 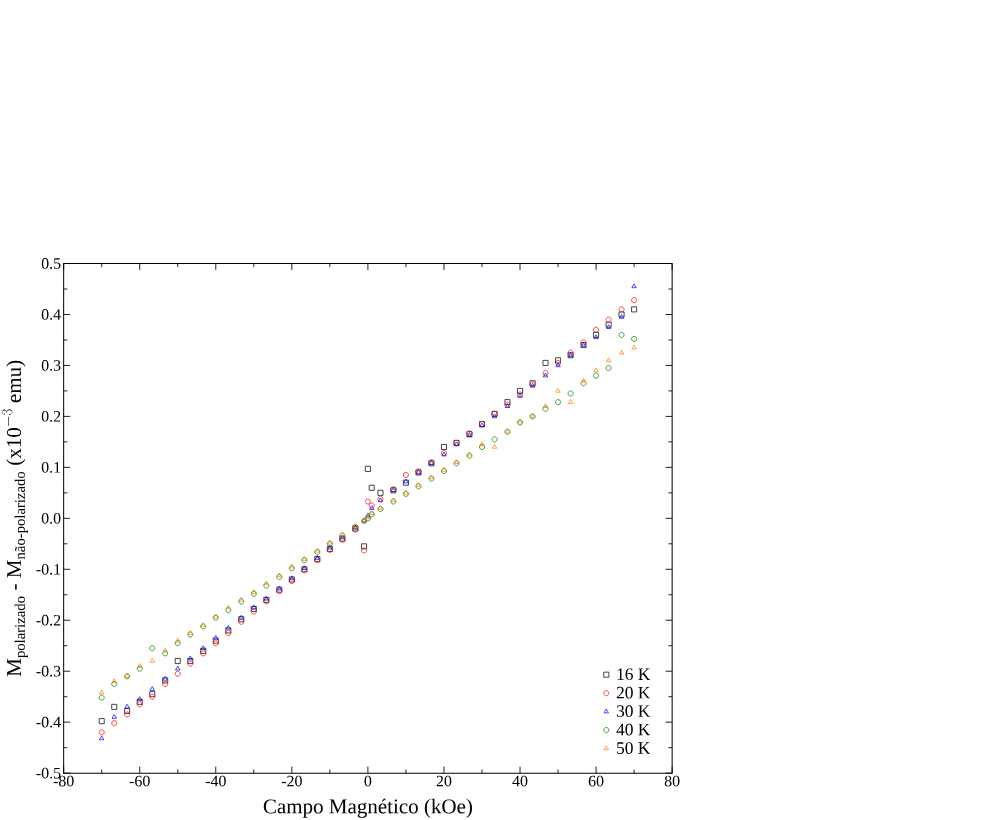 I want to click on x-tick-label: 40, so click(x=520, y=781).